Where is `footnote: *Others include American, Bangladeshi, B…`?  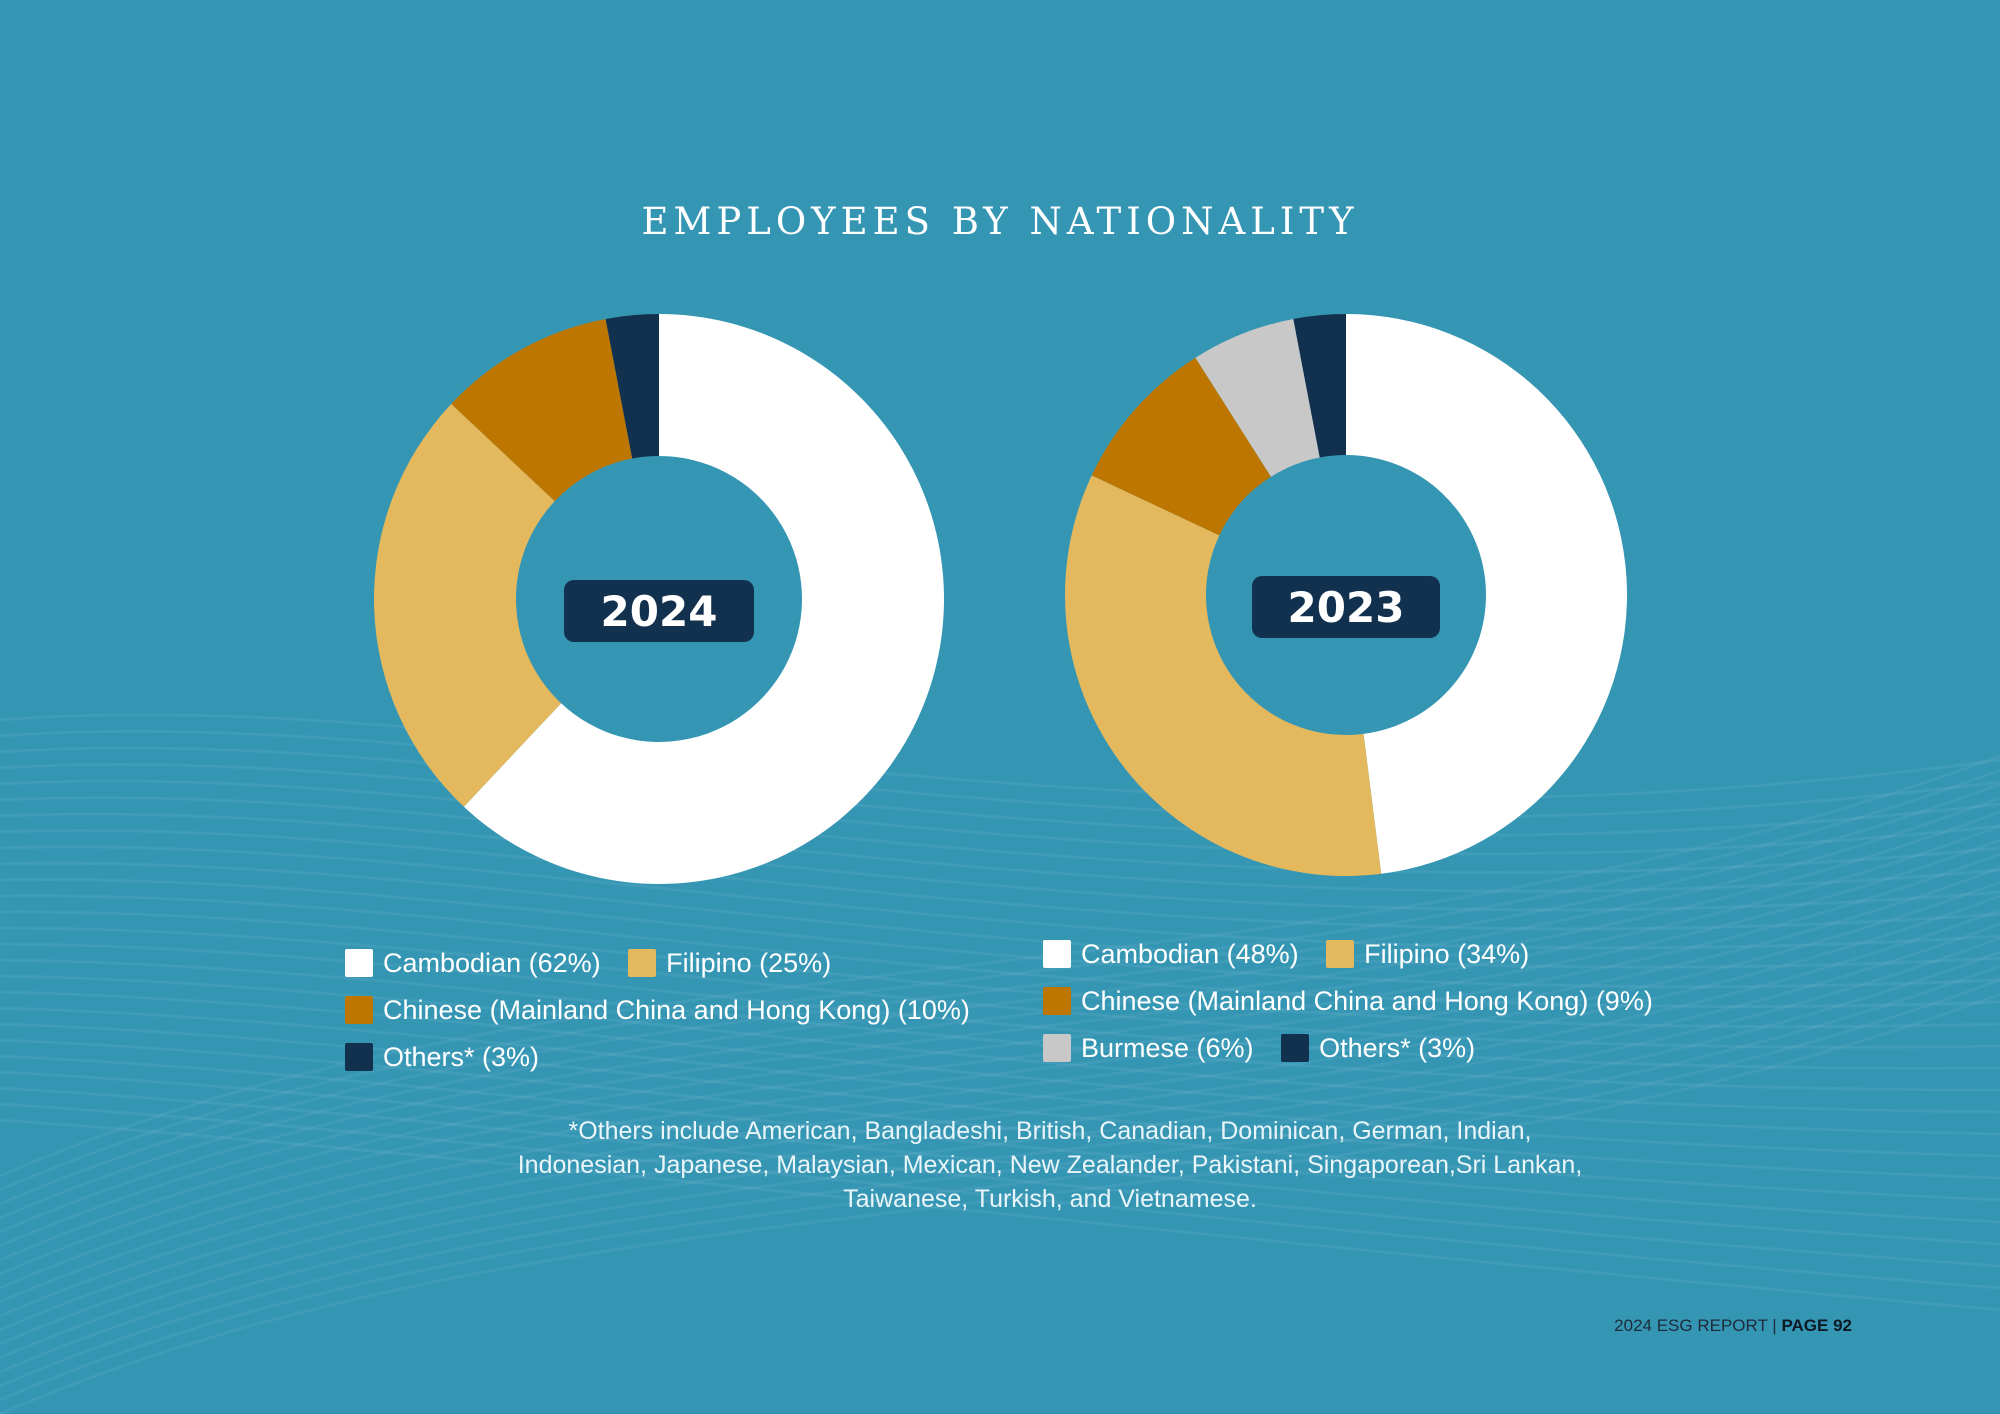 footnote: *Others include American, Bangladeshi, B… is located at coordinates (1050, 1165).